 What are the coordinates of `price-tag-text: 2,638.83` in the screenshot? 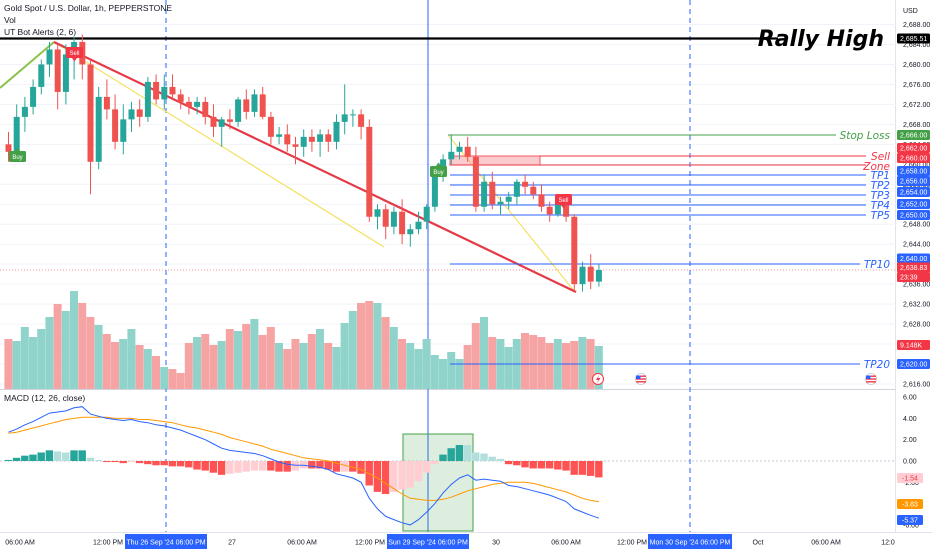 It's located at (913, 268).